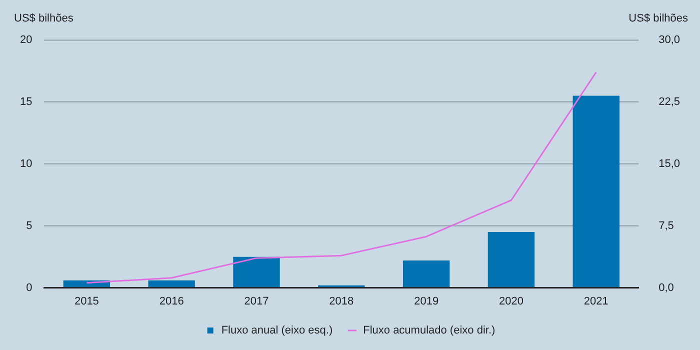 The width and height of the screenshot is (700, 350). What do you see at coordinates (256, 301) in the screenshot?
I see `x-tick-label: 2017` at bounding box center [256, 301].